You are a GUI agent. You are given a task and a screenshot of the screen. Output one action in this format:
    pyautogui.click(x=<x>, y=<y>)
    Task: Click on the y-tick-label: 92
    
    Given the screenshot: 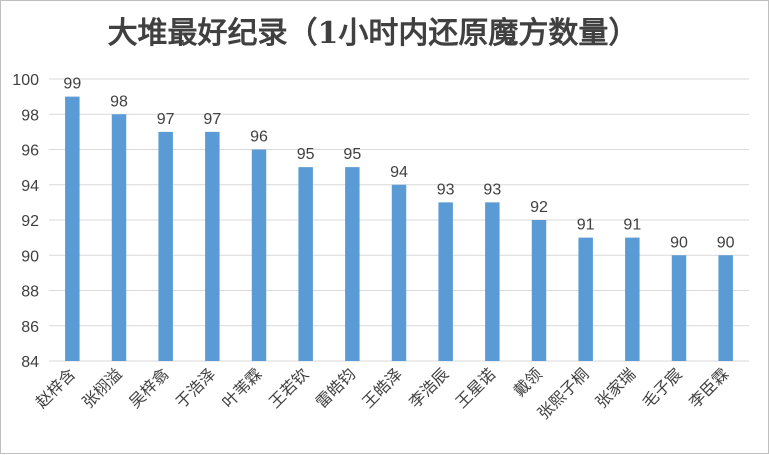 What is the action you would take?
    pyautogui.click(x=30, y=221)
    